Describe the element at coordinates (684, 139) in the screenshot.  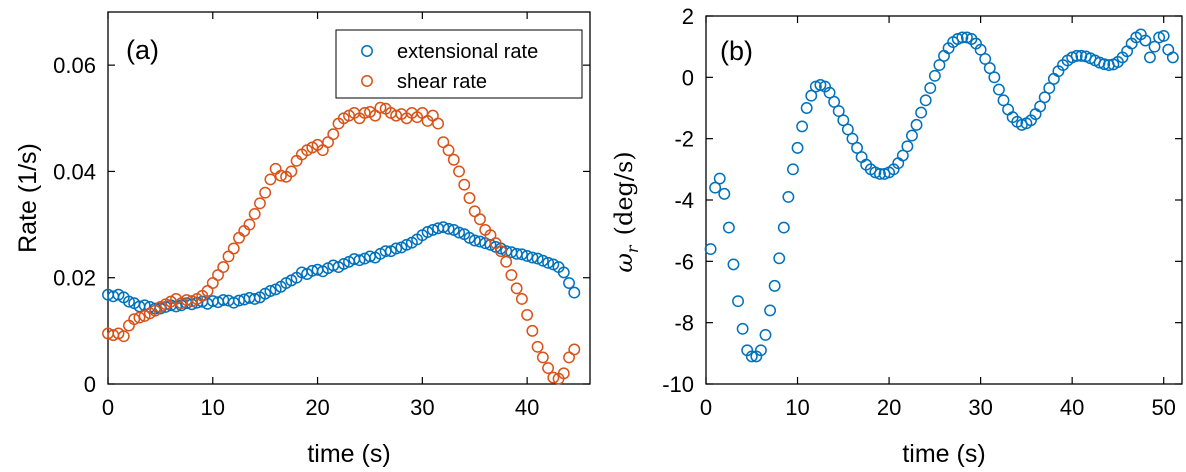
I see `y-tick-label: -2` at that location.